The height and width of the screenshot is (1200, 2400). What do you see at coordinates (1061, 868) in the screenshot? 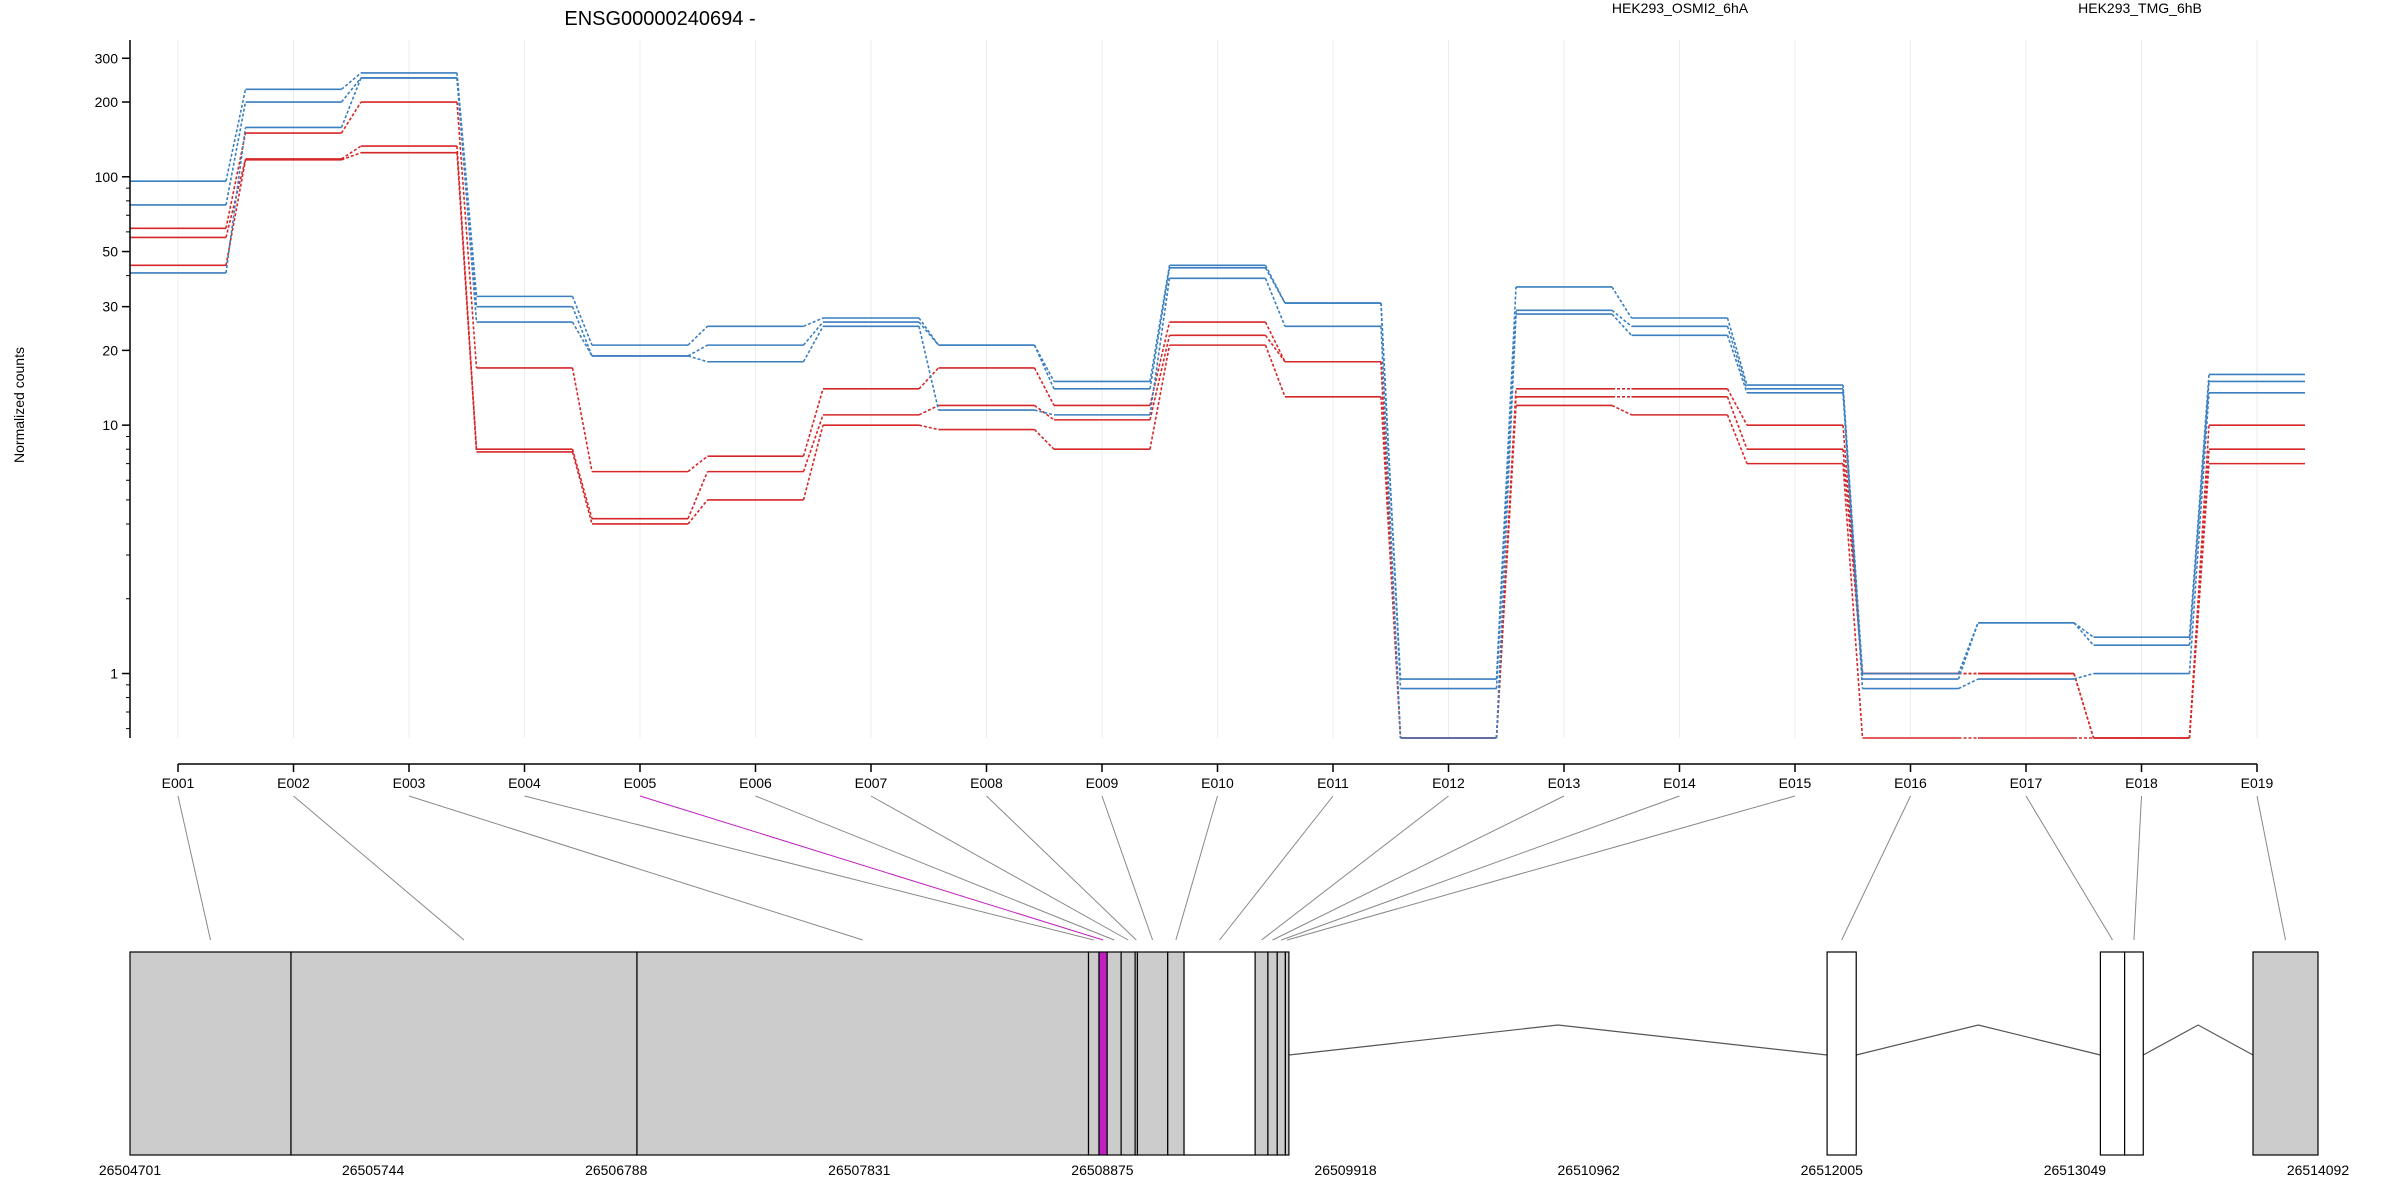
I see `connector-E008` at bounding box center [1061, 868].